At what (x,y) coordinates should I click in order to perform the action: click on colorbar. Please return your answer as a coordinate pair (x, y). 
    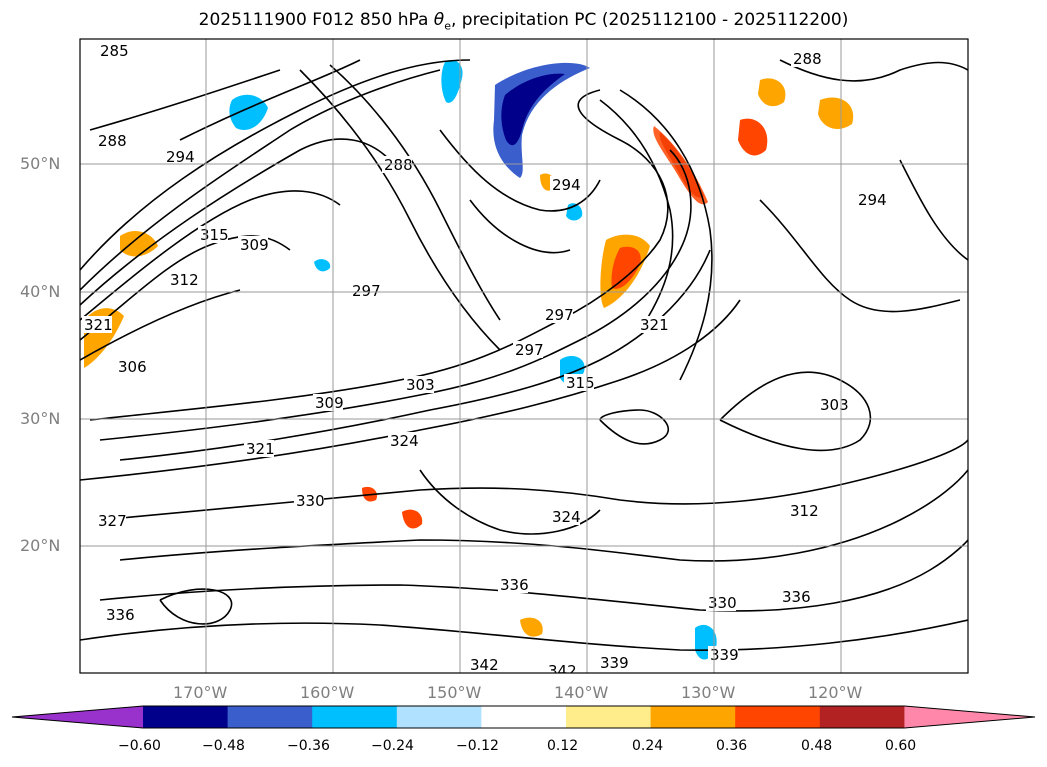
    Looking at the image, I should click on (523, 717).